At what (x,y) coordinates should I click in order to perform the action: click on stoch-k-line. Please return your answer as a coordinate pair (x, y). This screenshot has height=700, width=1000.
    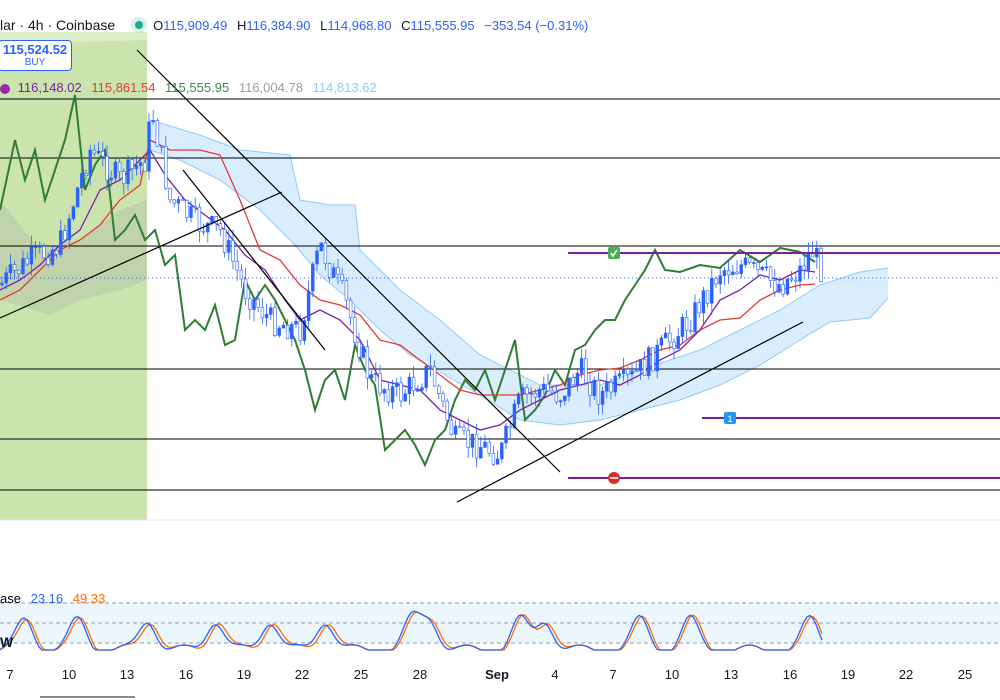
    Looking at the image, I should click on (411, 630).